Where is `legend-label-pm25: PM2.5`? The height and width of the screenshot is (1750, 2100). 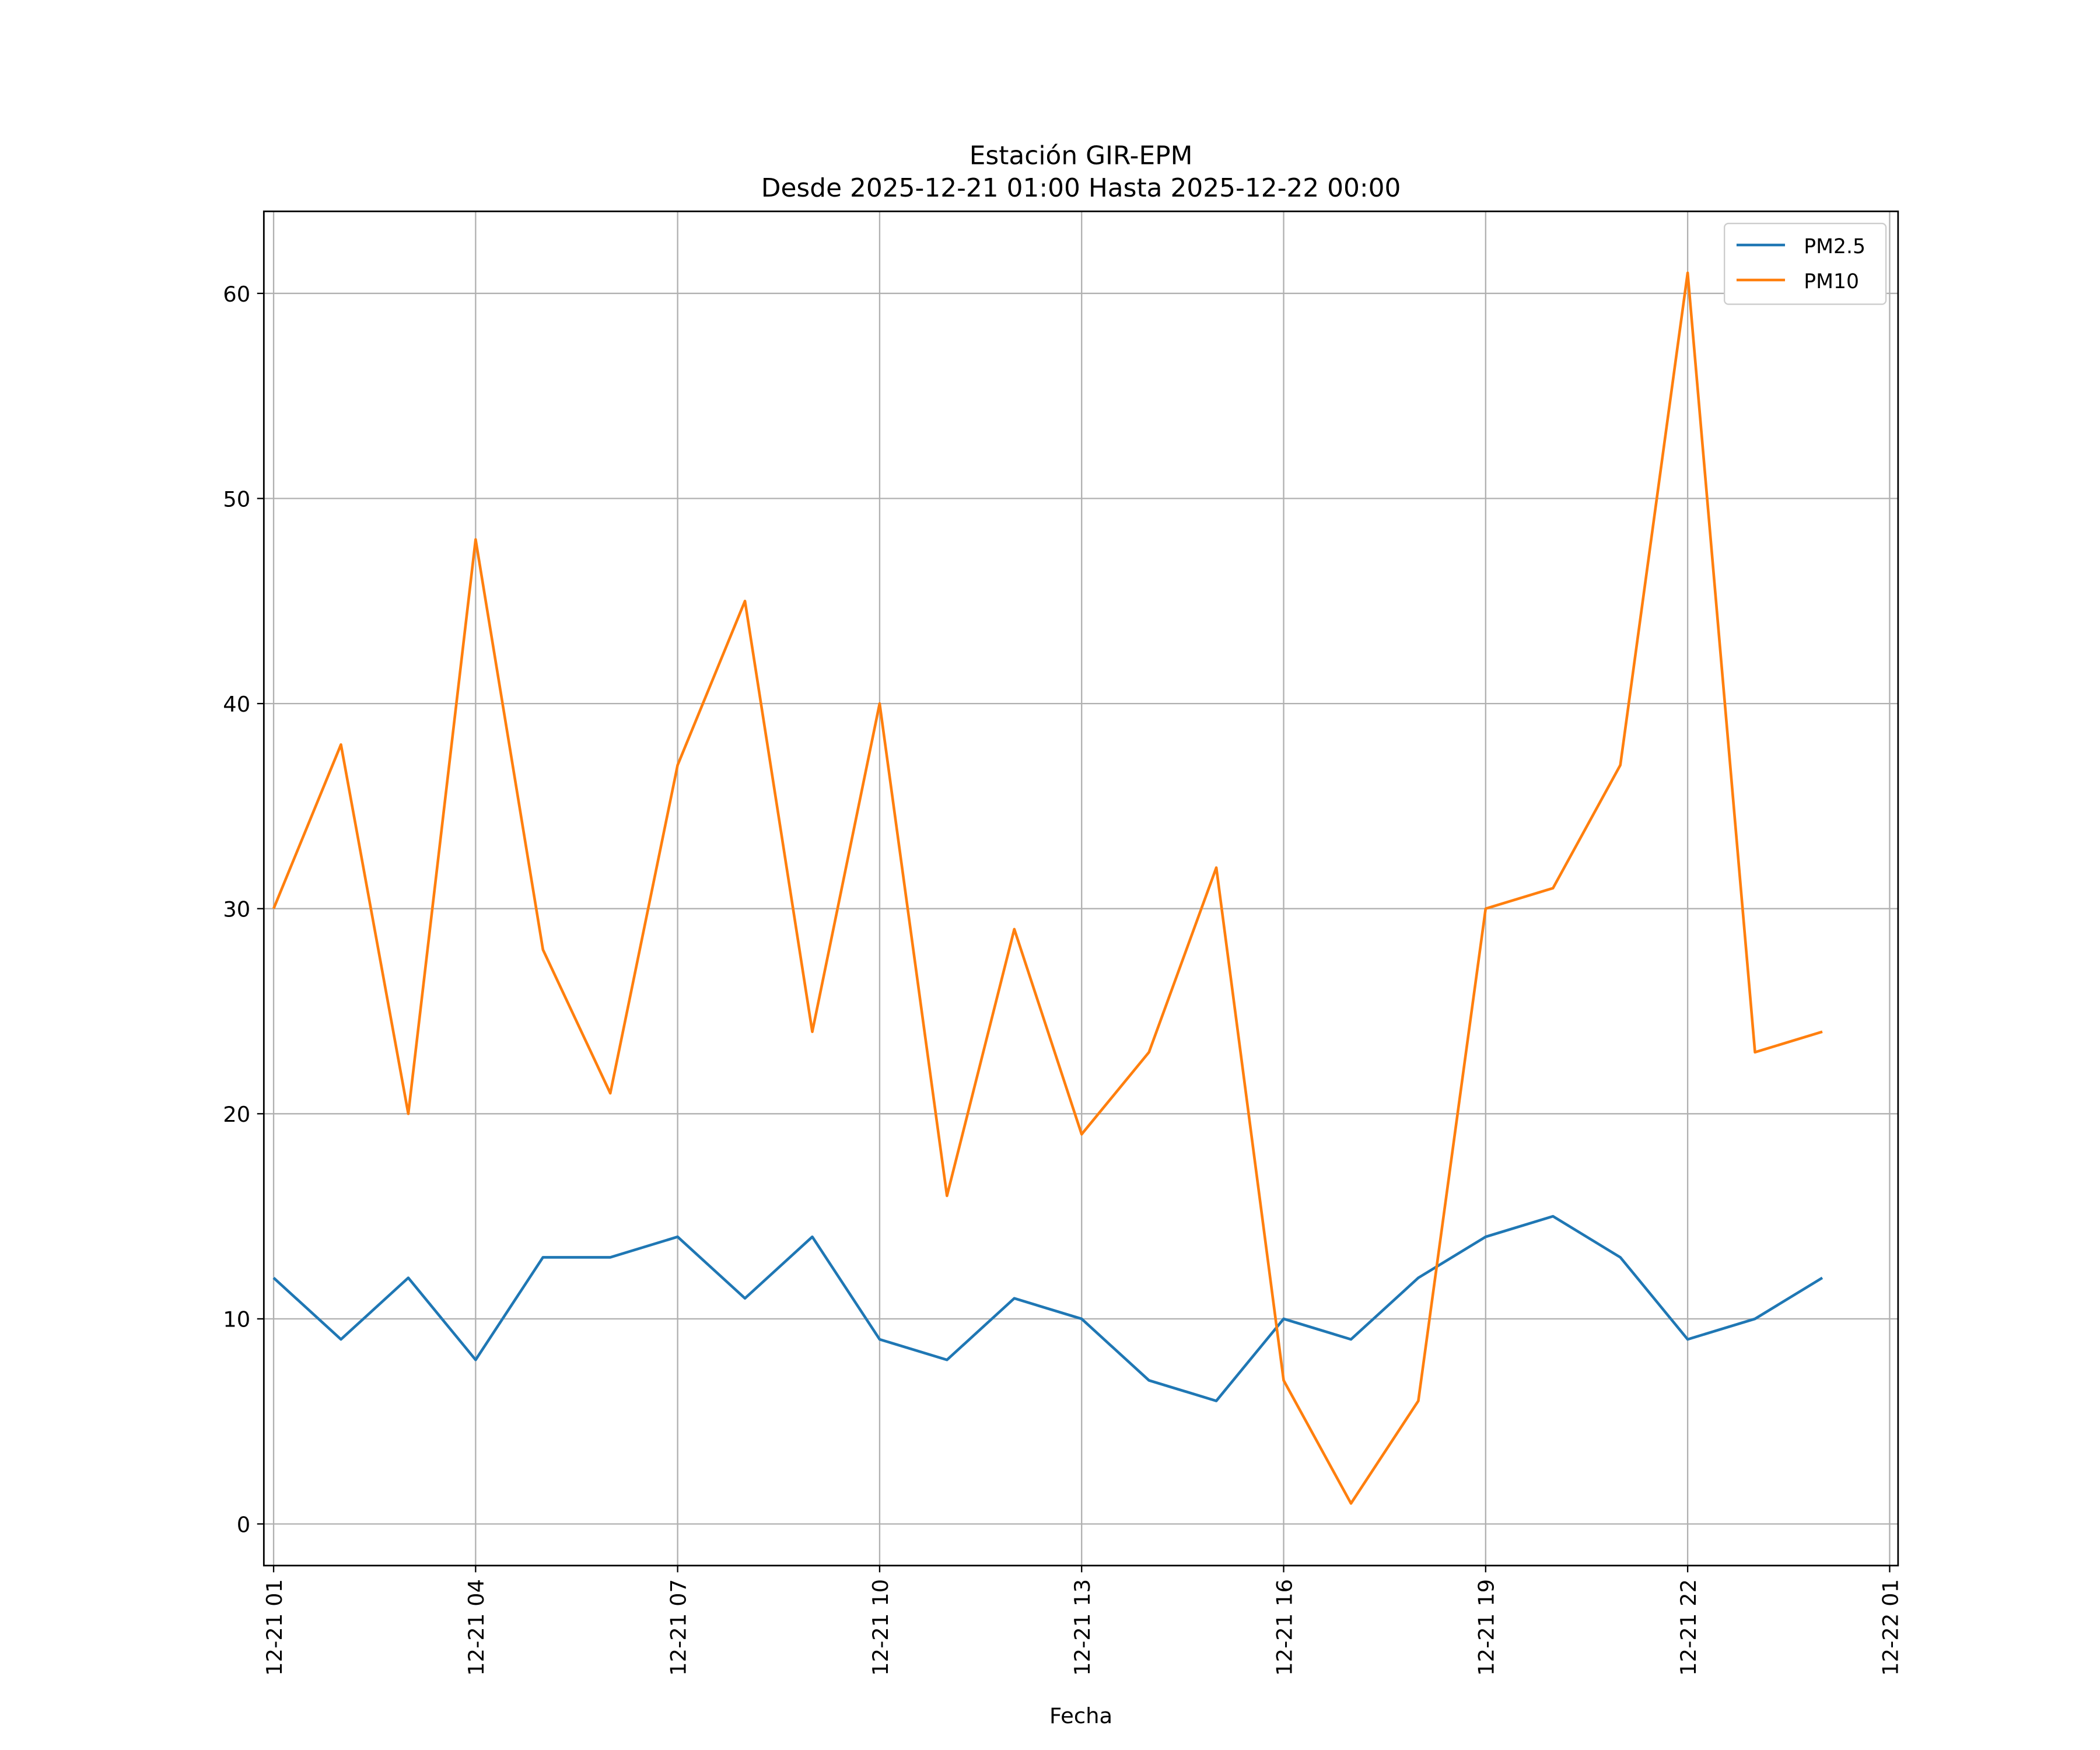 legend-label-pm25: PM2.5 is located at coordinates (1835, 246).